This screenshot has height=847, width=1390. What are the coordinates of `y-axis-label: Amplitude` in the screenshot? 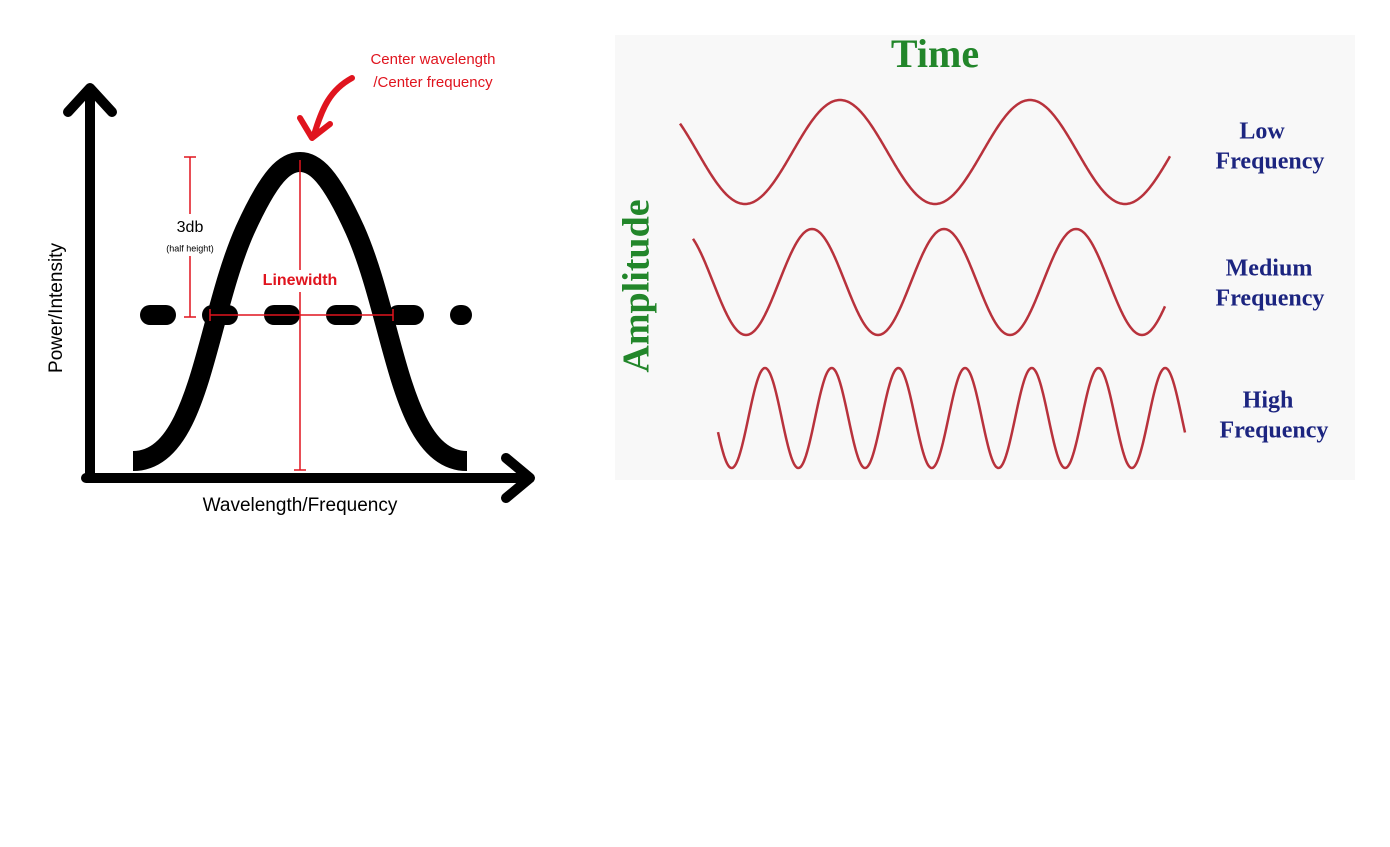 It's located at (637, 285).